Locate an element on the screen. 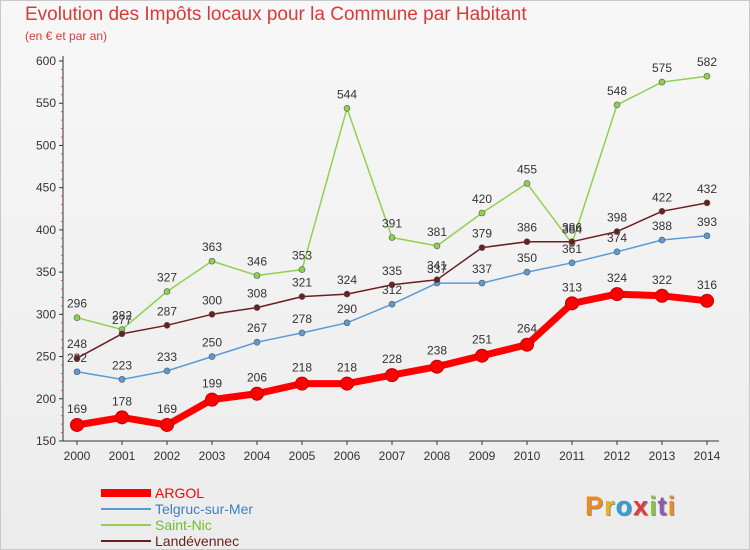 Image resolution: width=750 pixels, height=550 pixels. data-label-landevennec: 300 is located at coordinates (212, 300).